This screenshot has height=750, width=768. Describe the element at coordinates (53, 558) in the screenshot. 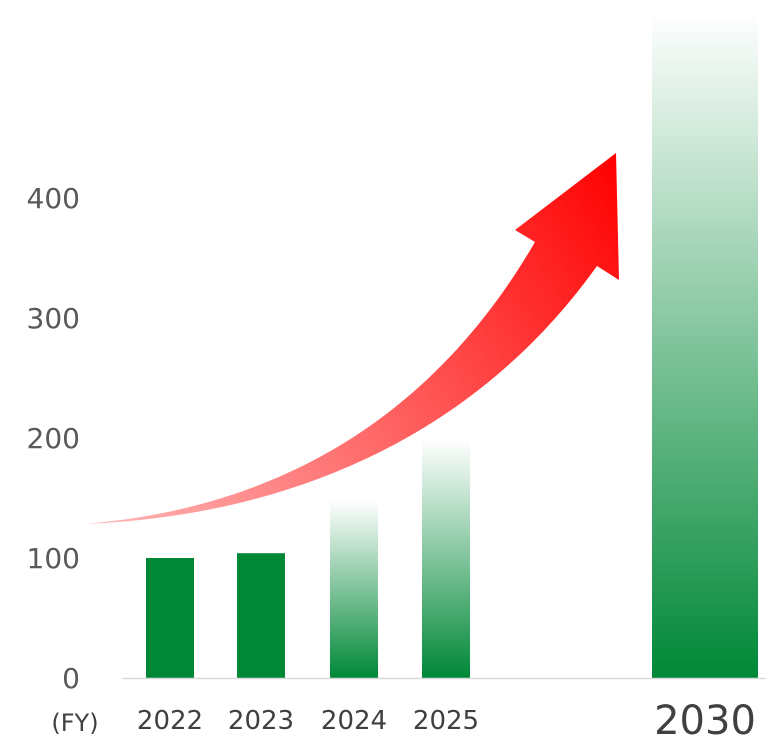

I see `y-tick-label: 100` at that location.